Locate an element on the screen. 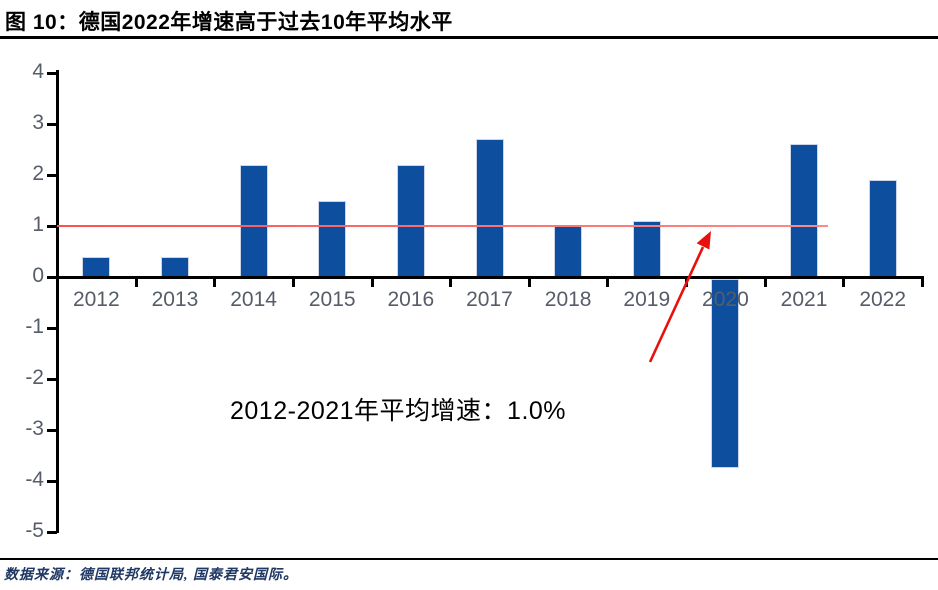  y-tick-label: 3 is located at coordinates (38, 122).